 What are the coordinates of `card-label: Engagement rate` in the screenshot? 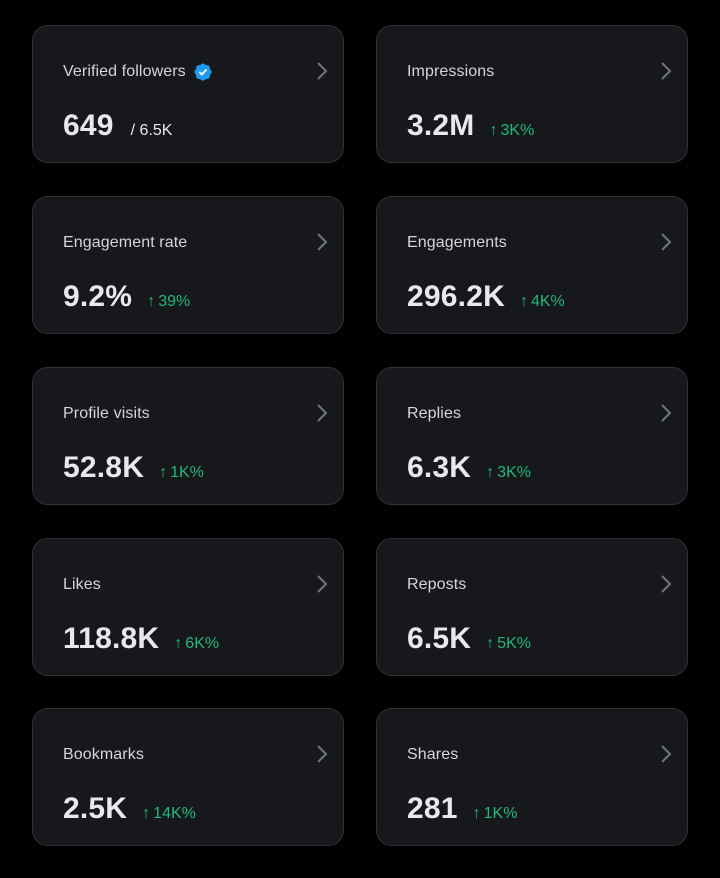 It's located at (125, 242).